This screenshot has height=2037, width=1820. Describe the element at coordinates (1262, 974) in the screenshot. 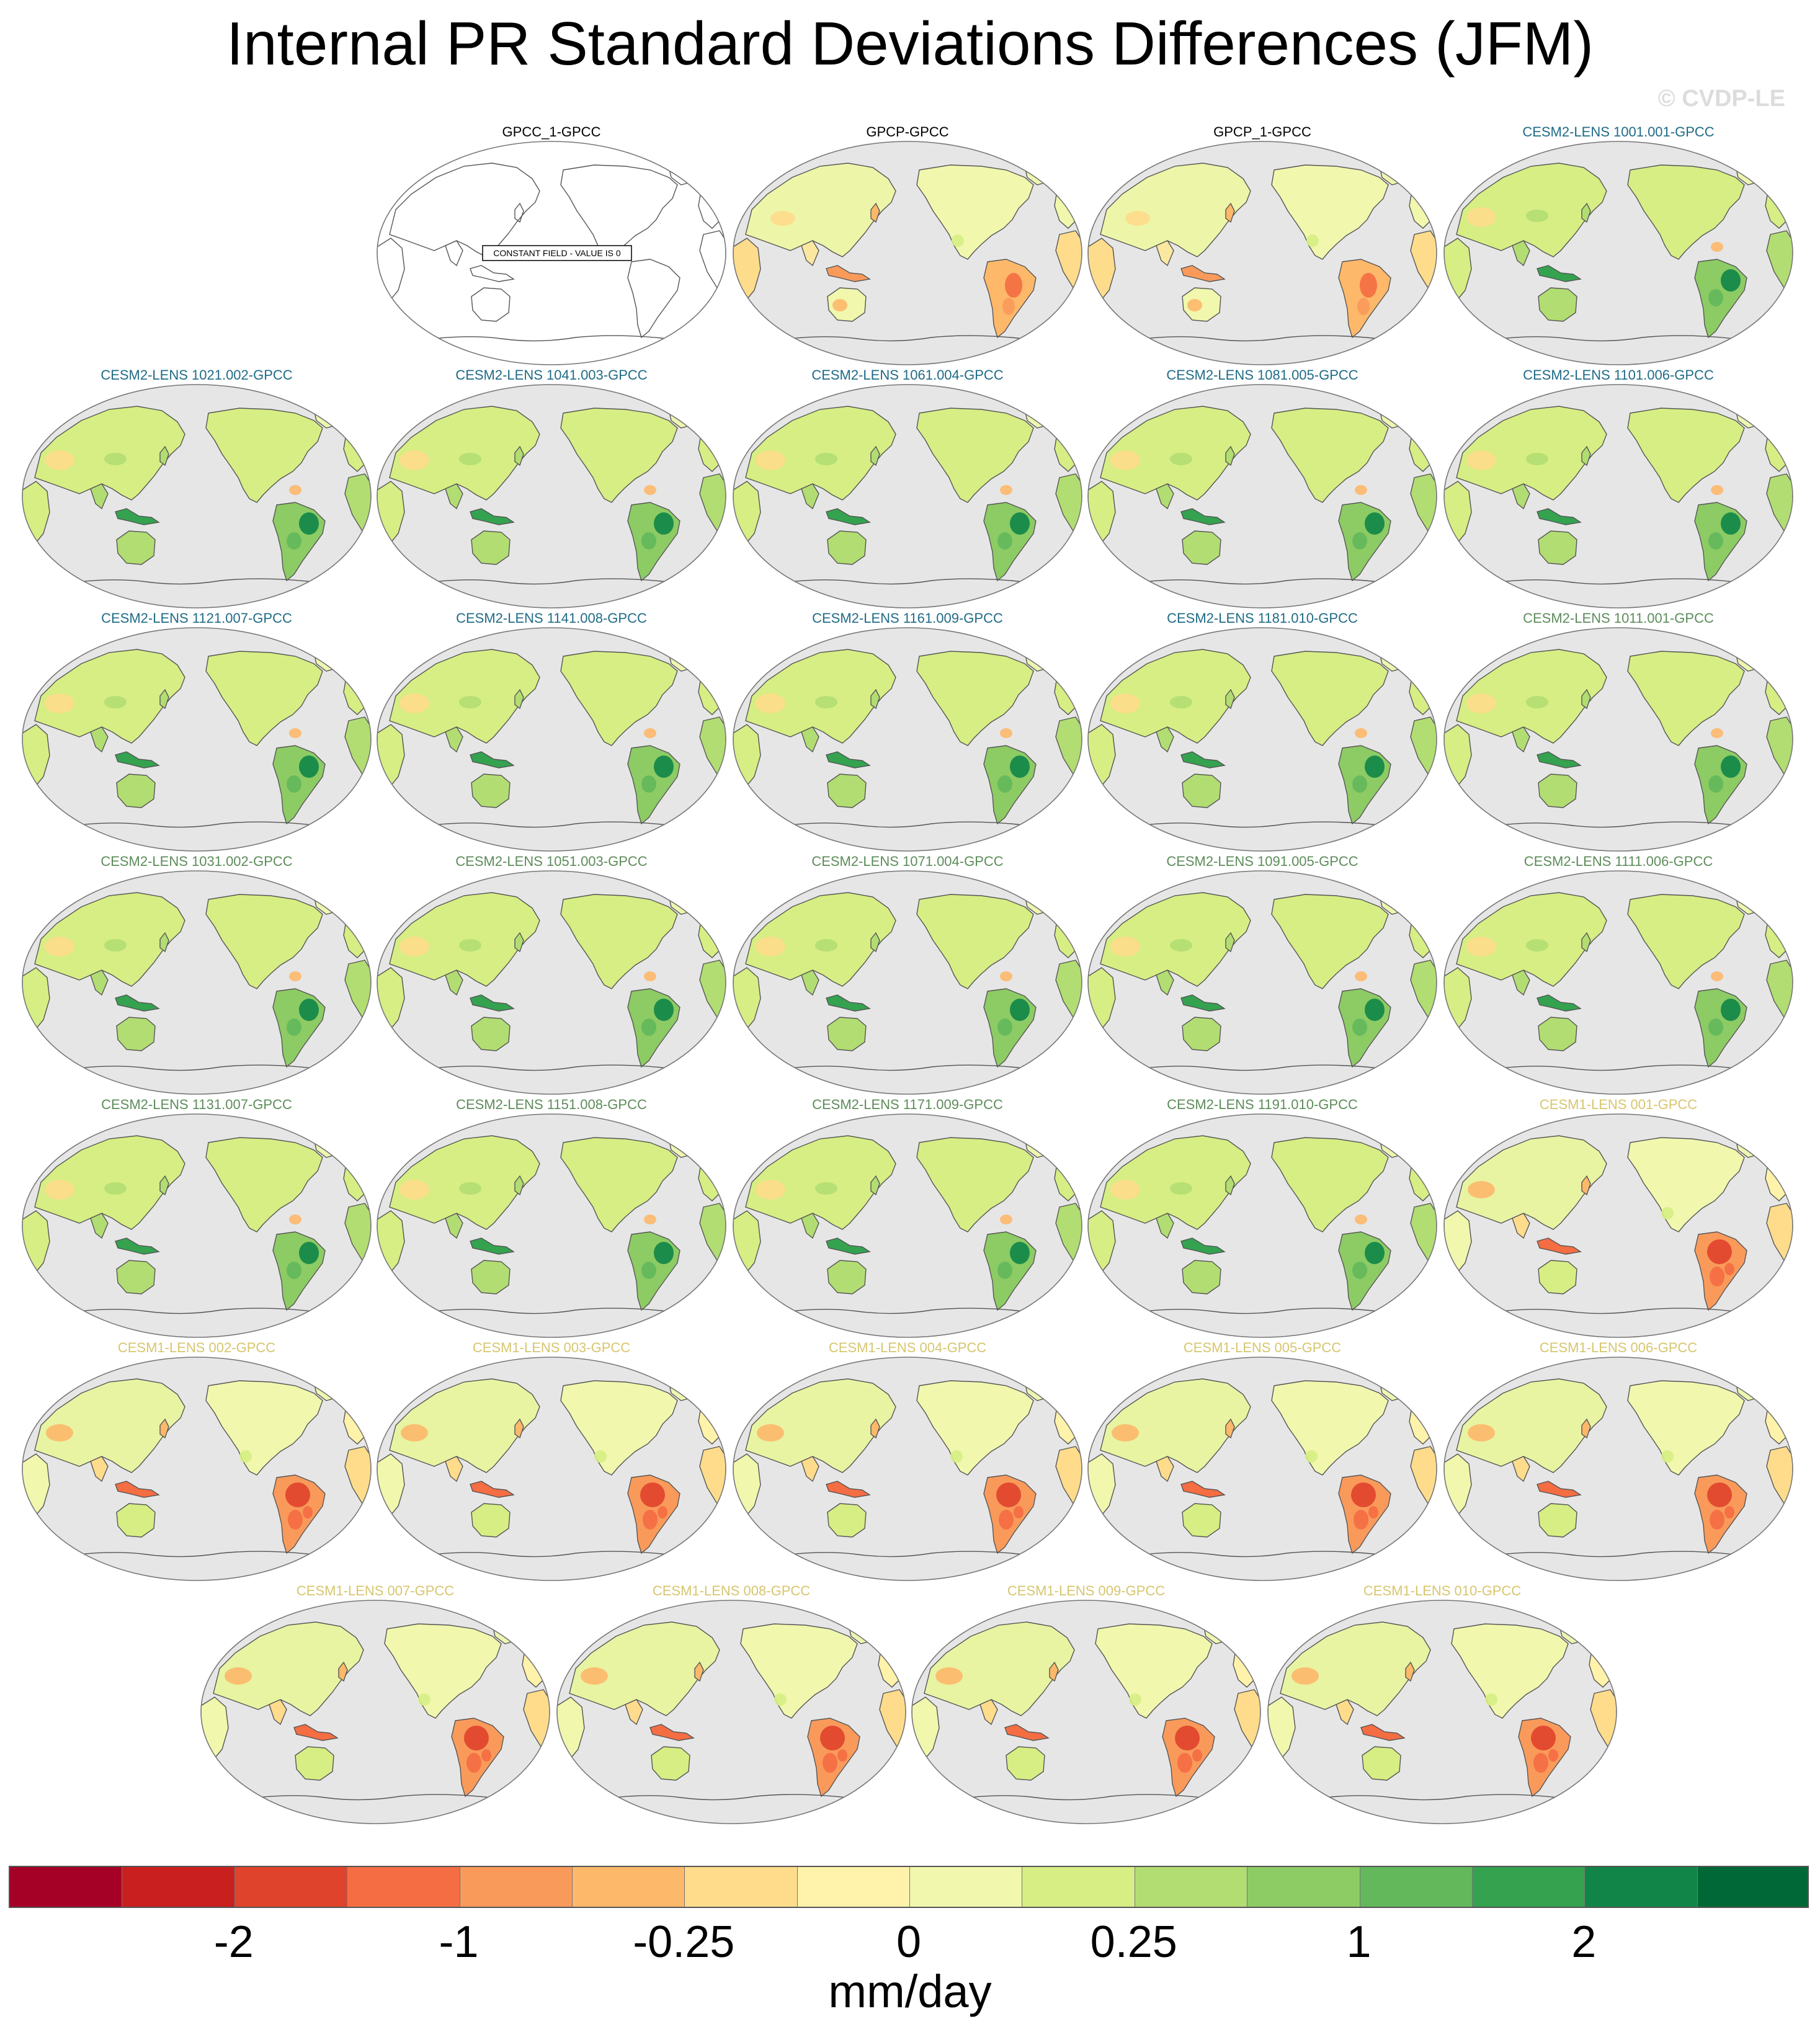

I see `map-panel: CESM2-LENS 1091.005-GPCC` at that location.